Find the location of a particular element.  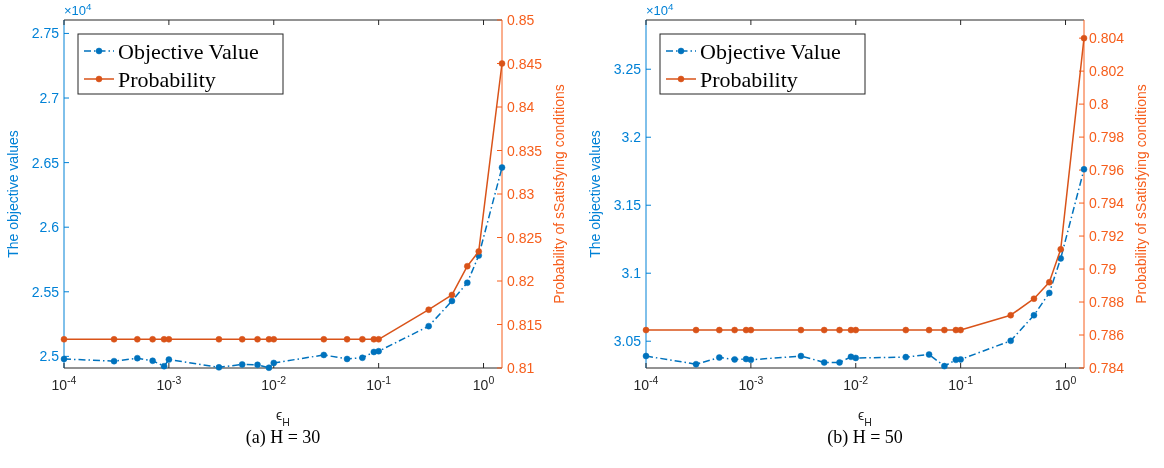

y2-tick-label: 0.82 is located at coordinates (521, 281).